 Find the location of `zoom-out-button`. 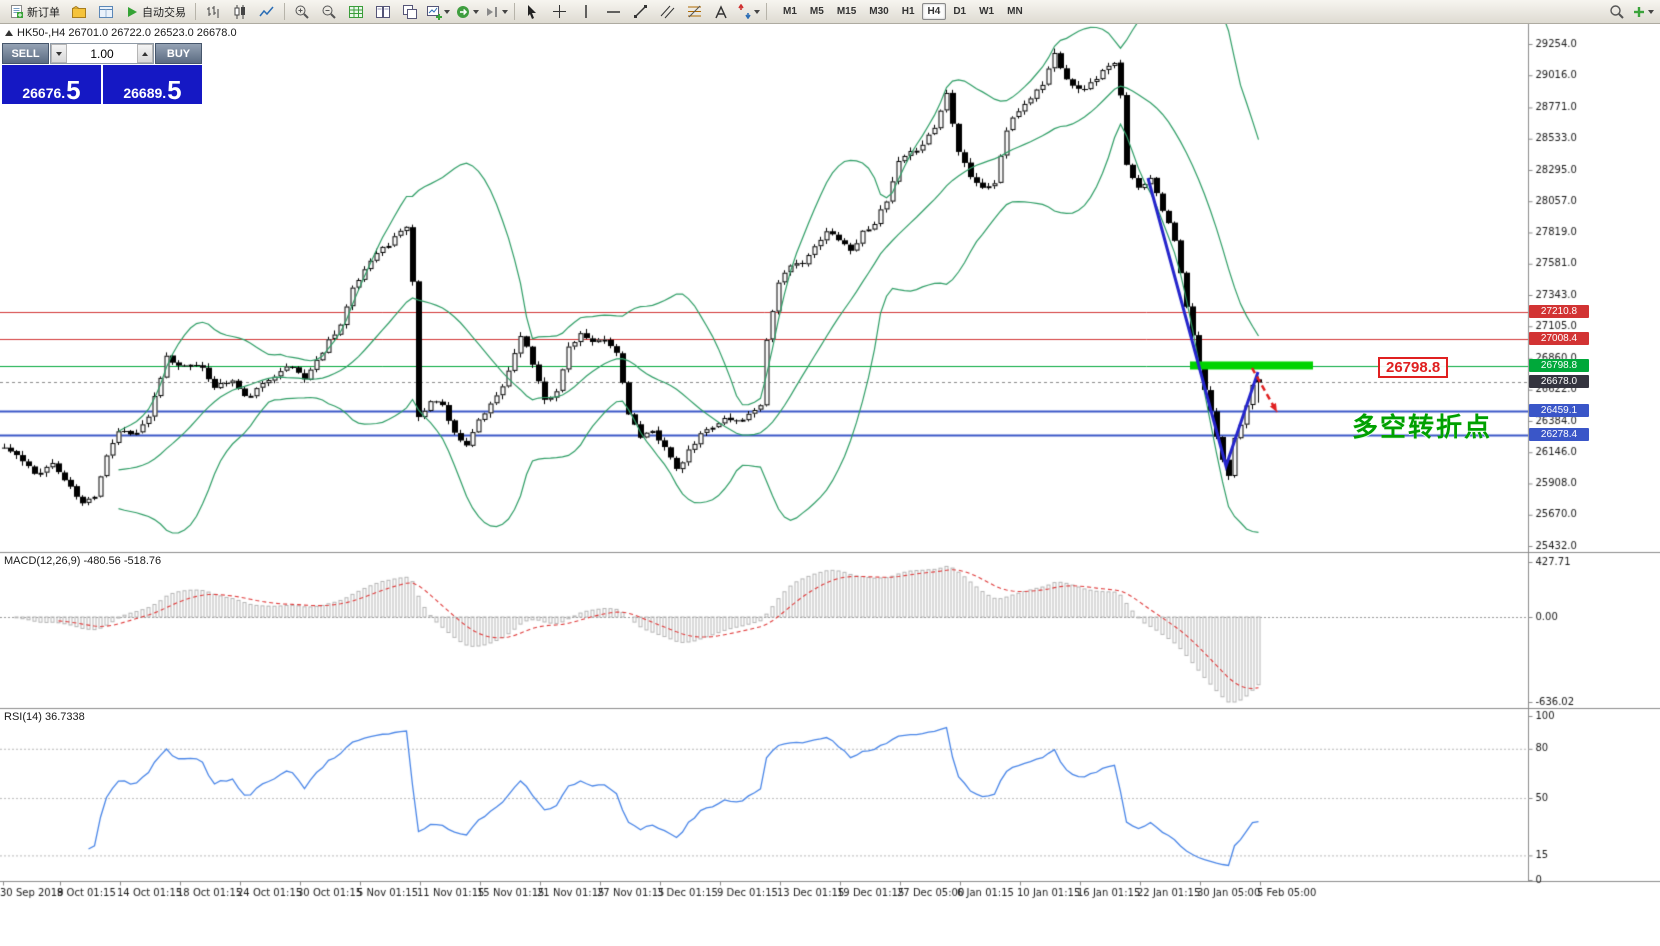

zoom-out-button is located at coordinates (329, 12).